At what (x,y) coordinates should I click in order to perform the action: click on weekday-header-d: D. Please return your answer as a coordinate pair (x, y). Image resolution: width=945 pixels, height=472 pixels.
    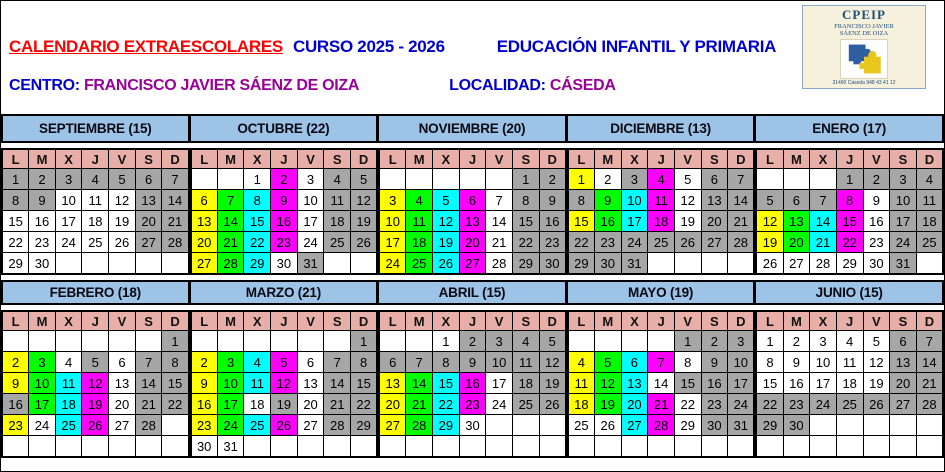
    Looking at the image, I should click on (741, 158).